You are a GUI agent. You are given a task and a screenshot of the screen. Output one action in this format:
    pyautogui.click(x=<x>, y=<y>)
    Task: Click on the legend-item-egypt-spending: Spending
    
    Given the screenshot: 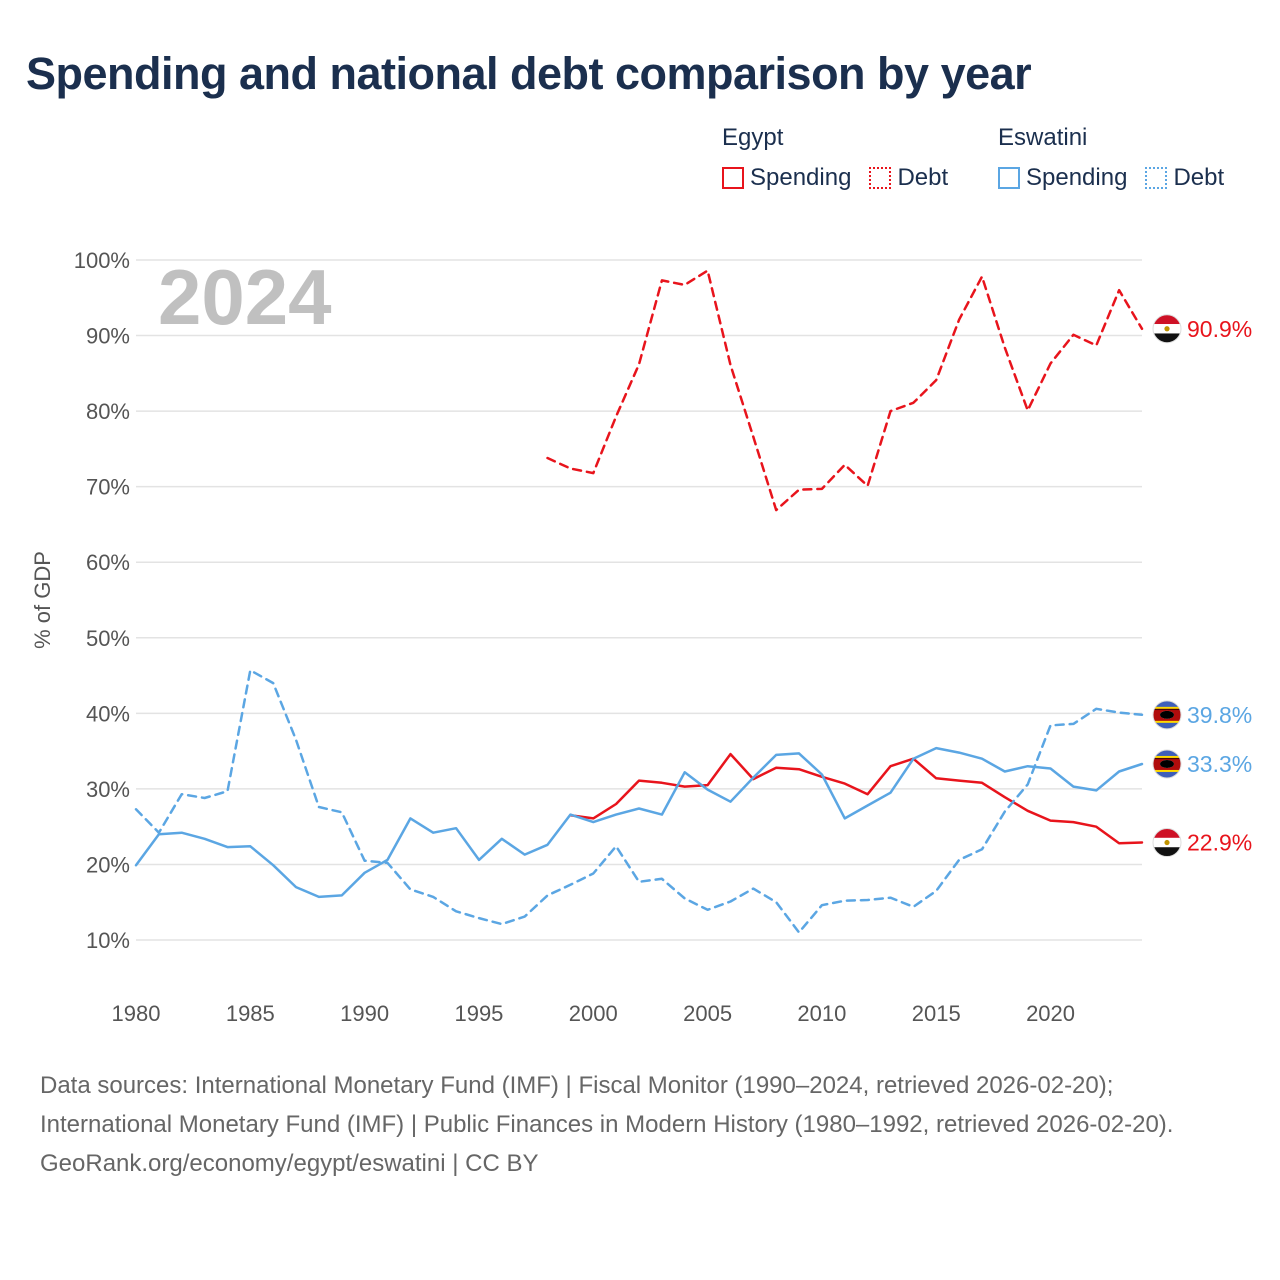 What is the action you would take?
    pyautogui.click(x=786, y=178)
    